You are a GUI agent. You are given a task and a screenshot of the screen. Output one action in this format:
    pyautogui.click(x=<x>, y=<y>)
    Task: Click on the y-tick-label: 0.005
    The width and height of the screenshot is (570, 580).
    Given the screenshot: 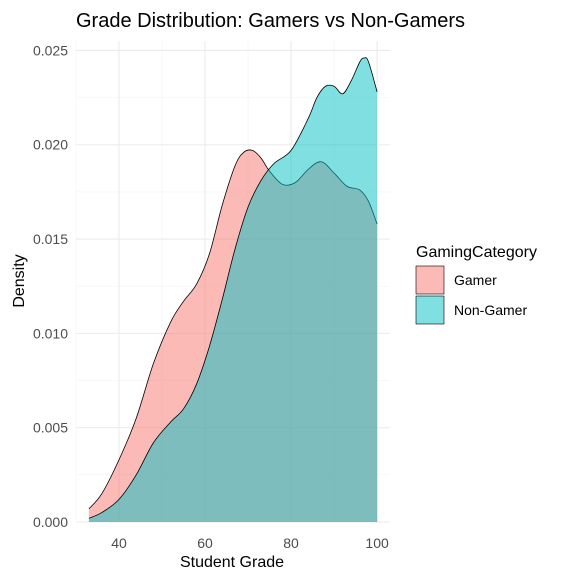 What is the action you would take?
    pyautogui.click(x=50, y=428)
    